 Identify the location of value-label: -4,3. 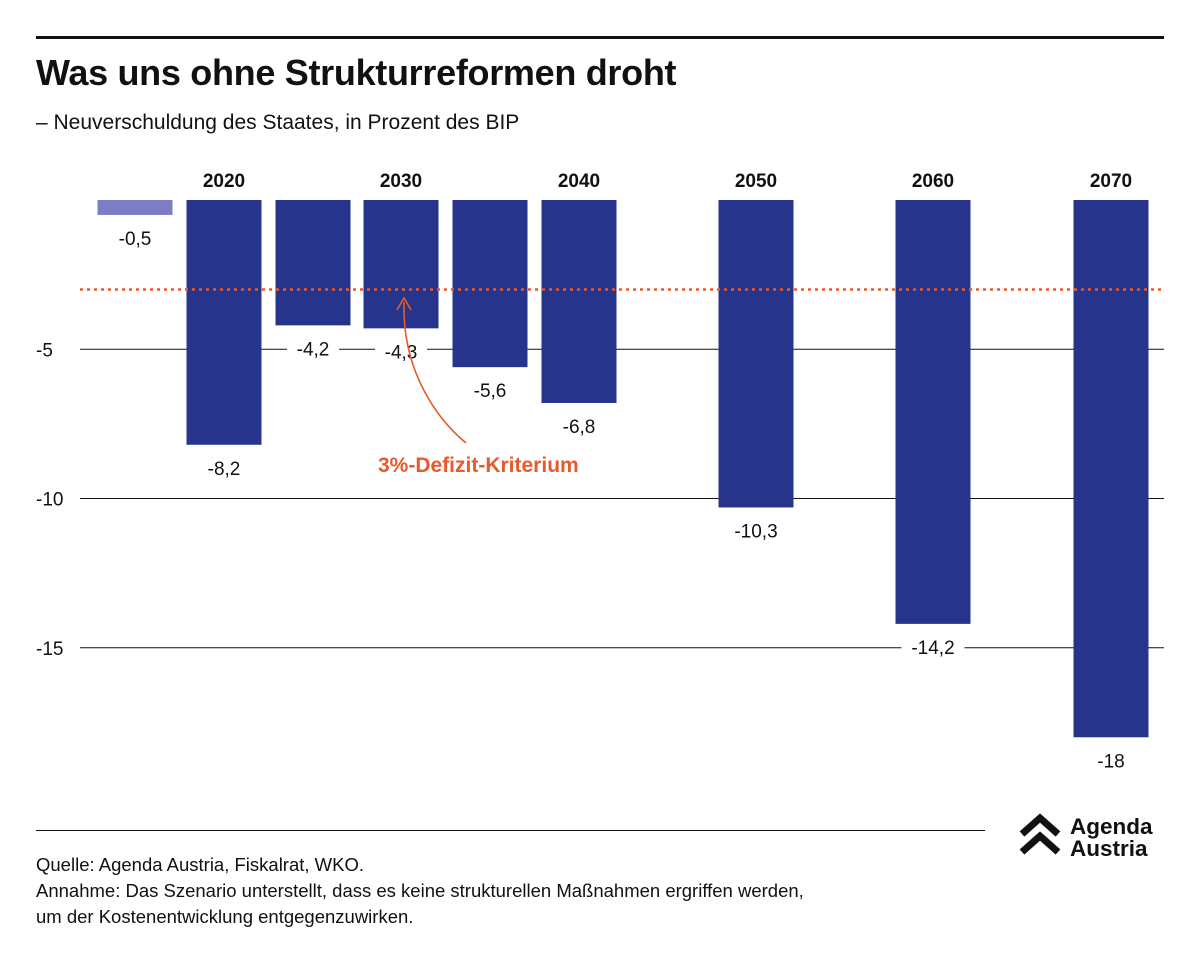
(401, 352).